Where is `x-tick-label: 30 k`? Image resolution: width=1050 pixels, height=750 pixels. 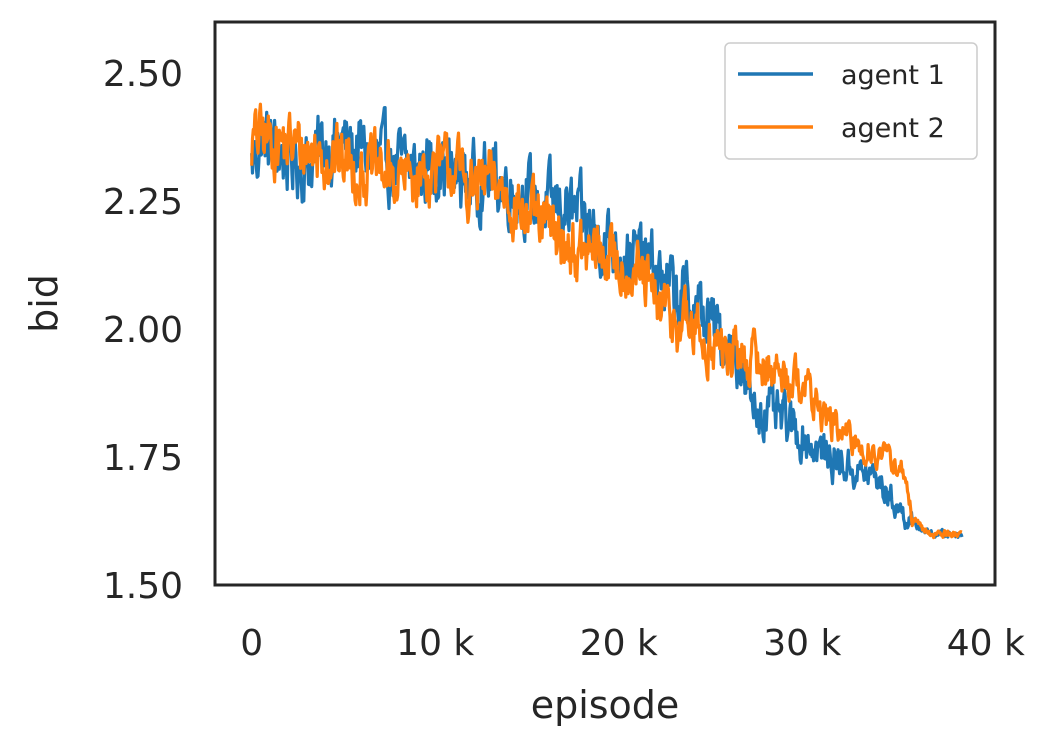
x-tick-label: 30 k is located at coordinates (802, 643).